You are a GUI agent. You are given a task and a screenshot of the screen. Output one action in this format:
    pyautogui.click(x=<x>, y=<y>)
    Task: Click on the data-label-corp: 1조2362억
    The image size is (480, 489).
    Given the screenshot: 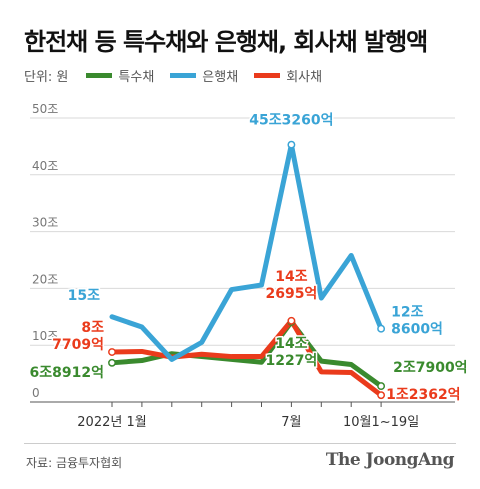 What is the action you would take?
    pyautogui.click(x=423, y=395)
    